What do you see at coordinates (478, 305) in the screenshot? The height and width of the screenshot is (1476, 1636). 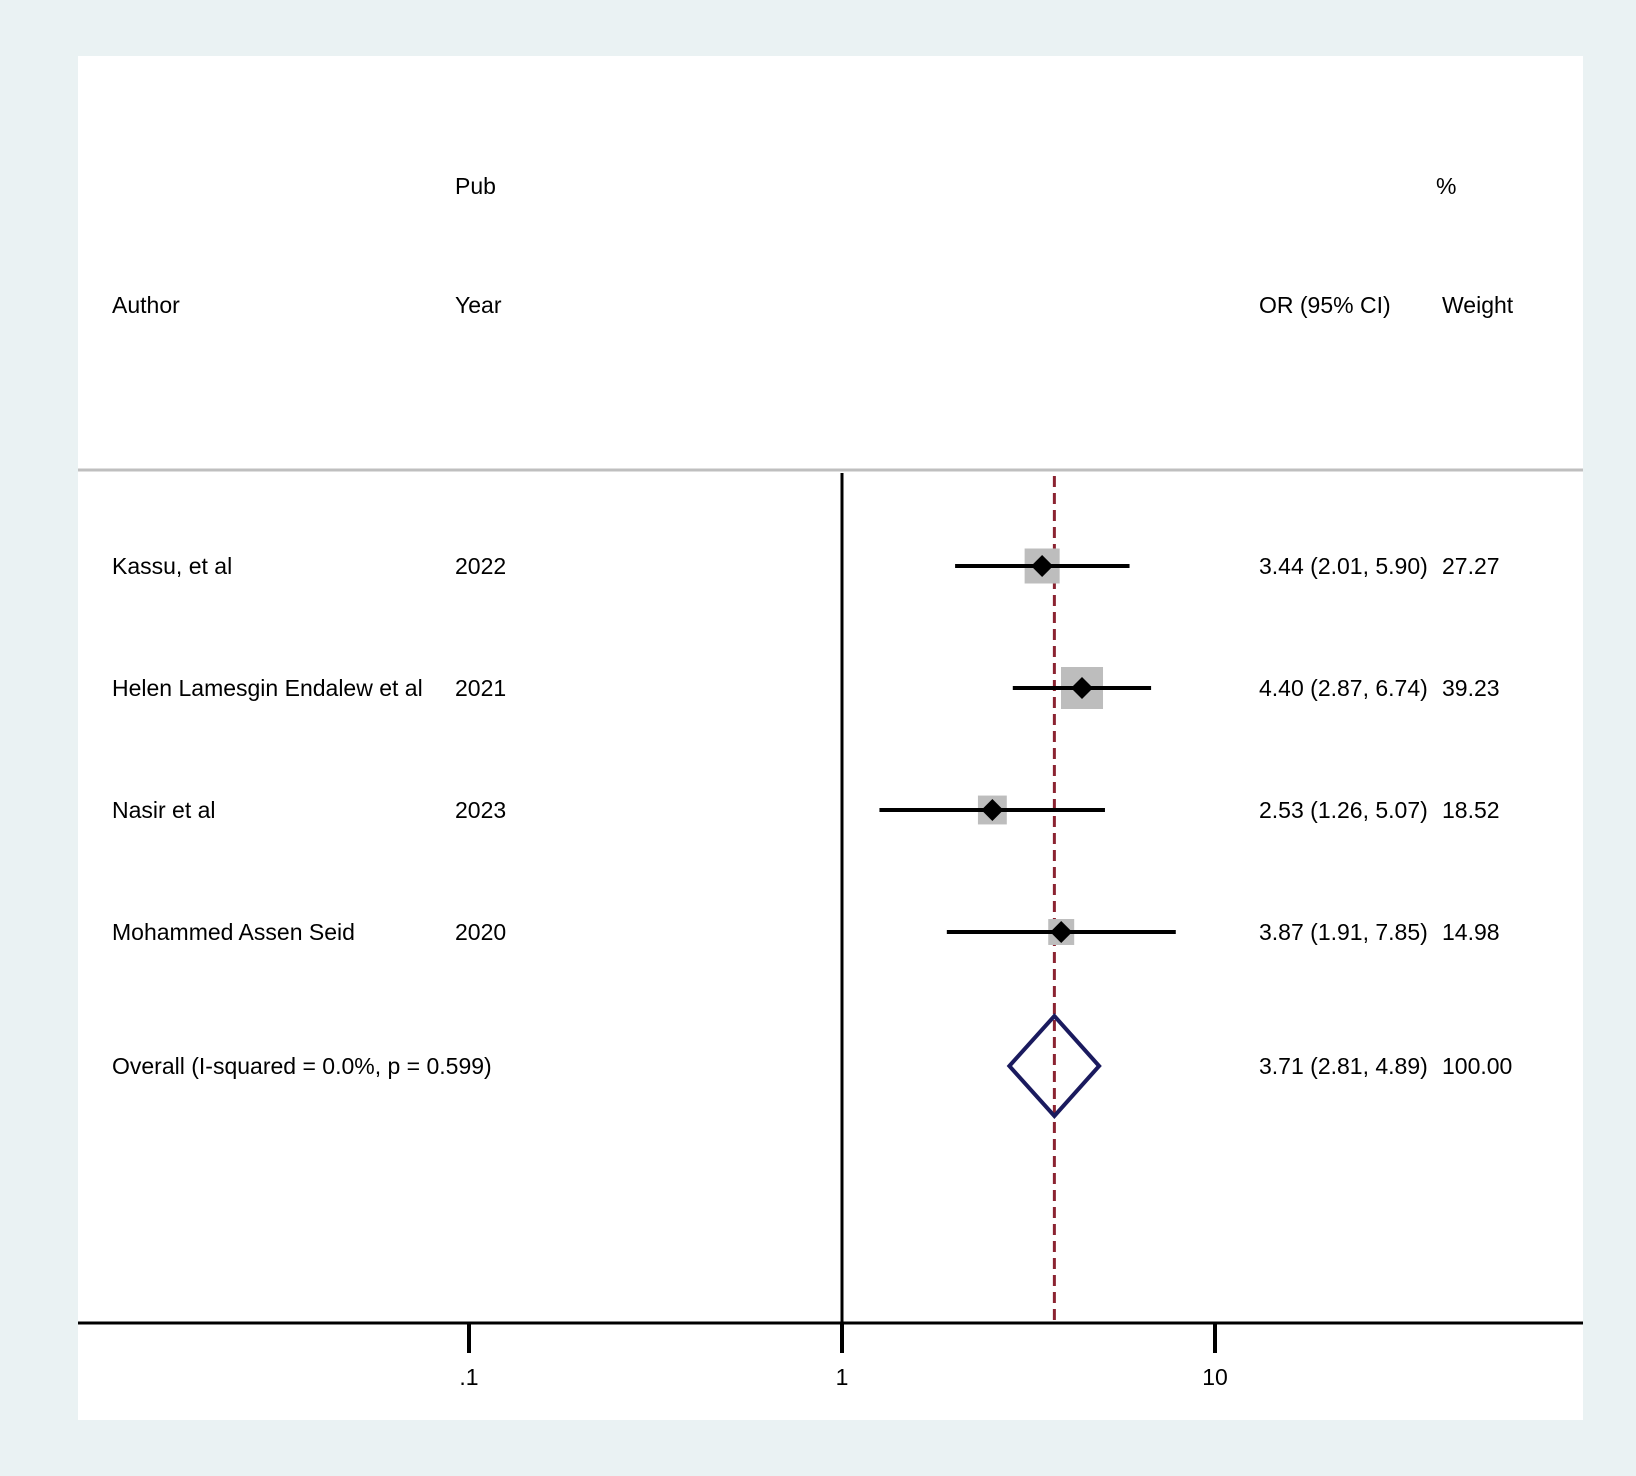 I see `header-year-label: Year` at bounding box center [478, 305].